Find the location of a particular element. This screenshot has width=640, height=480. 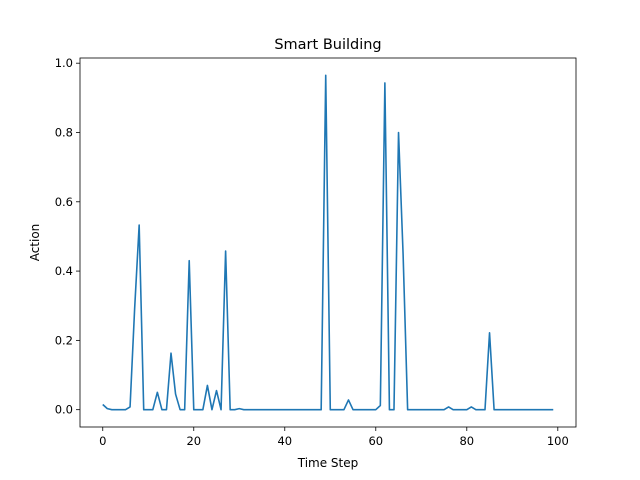

y-tick-label: 0.8 is located at coordinates (64, 132).